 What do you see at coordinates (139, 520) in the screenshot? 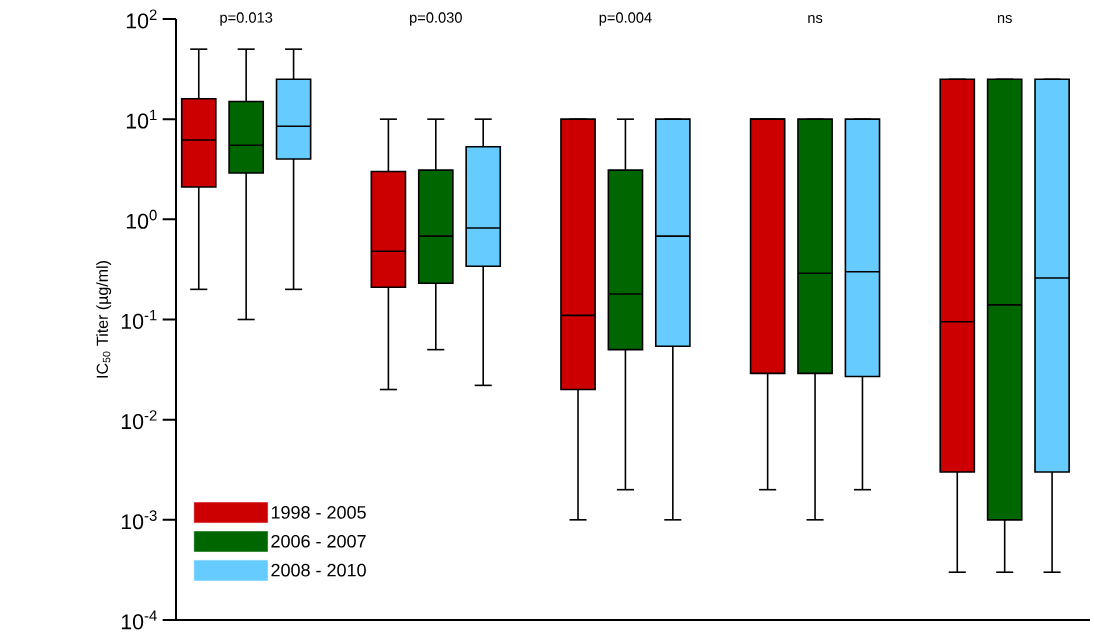
I see `y-tick-label: 10$^{-3}$` at bounding box center [139, 520].